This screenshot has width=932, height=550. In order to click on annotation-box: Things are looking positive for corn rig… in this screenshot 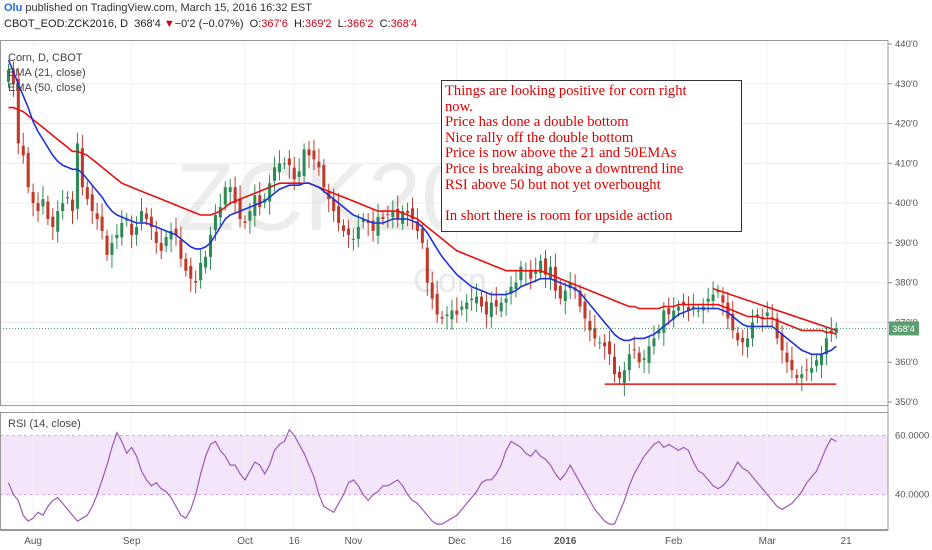, I will do `click(591, 156)`.